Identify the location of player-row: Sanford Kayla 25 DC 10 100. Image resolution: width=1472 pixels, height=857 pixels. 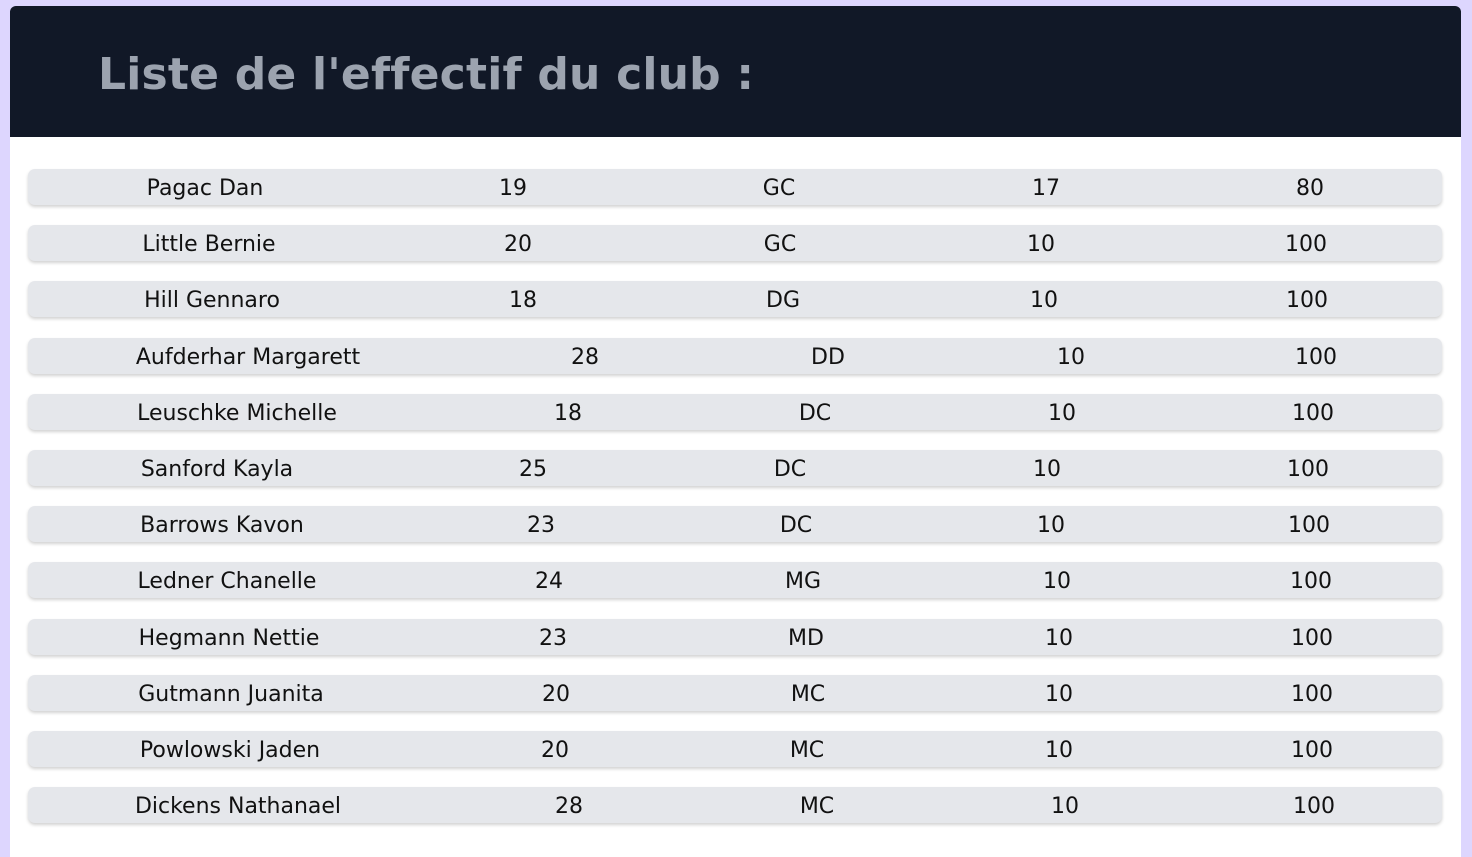
(735, 468).